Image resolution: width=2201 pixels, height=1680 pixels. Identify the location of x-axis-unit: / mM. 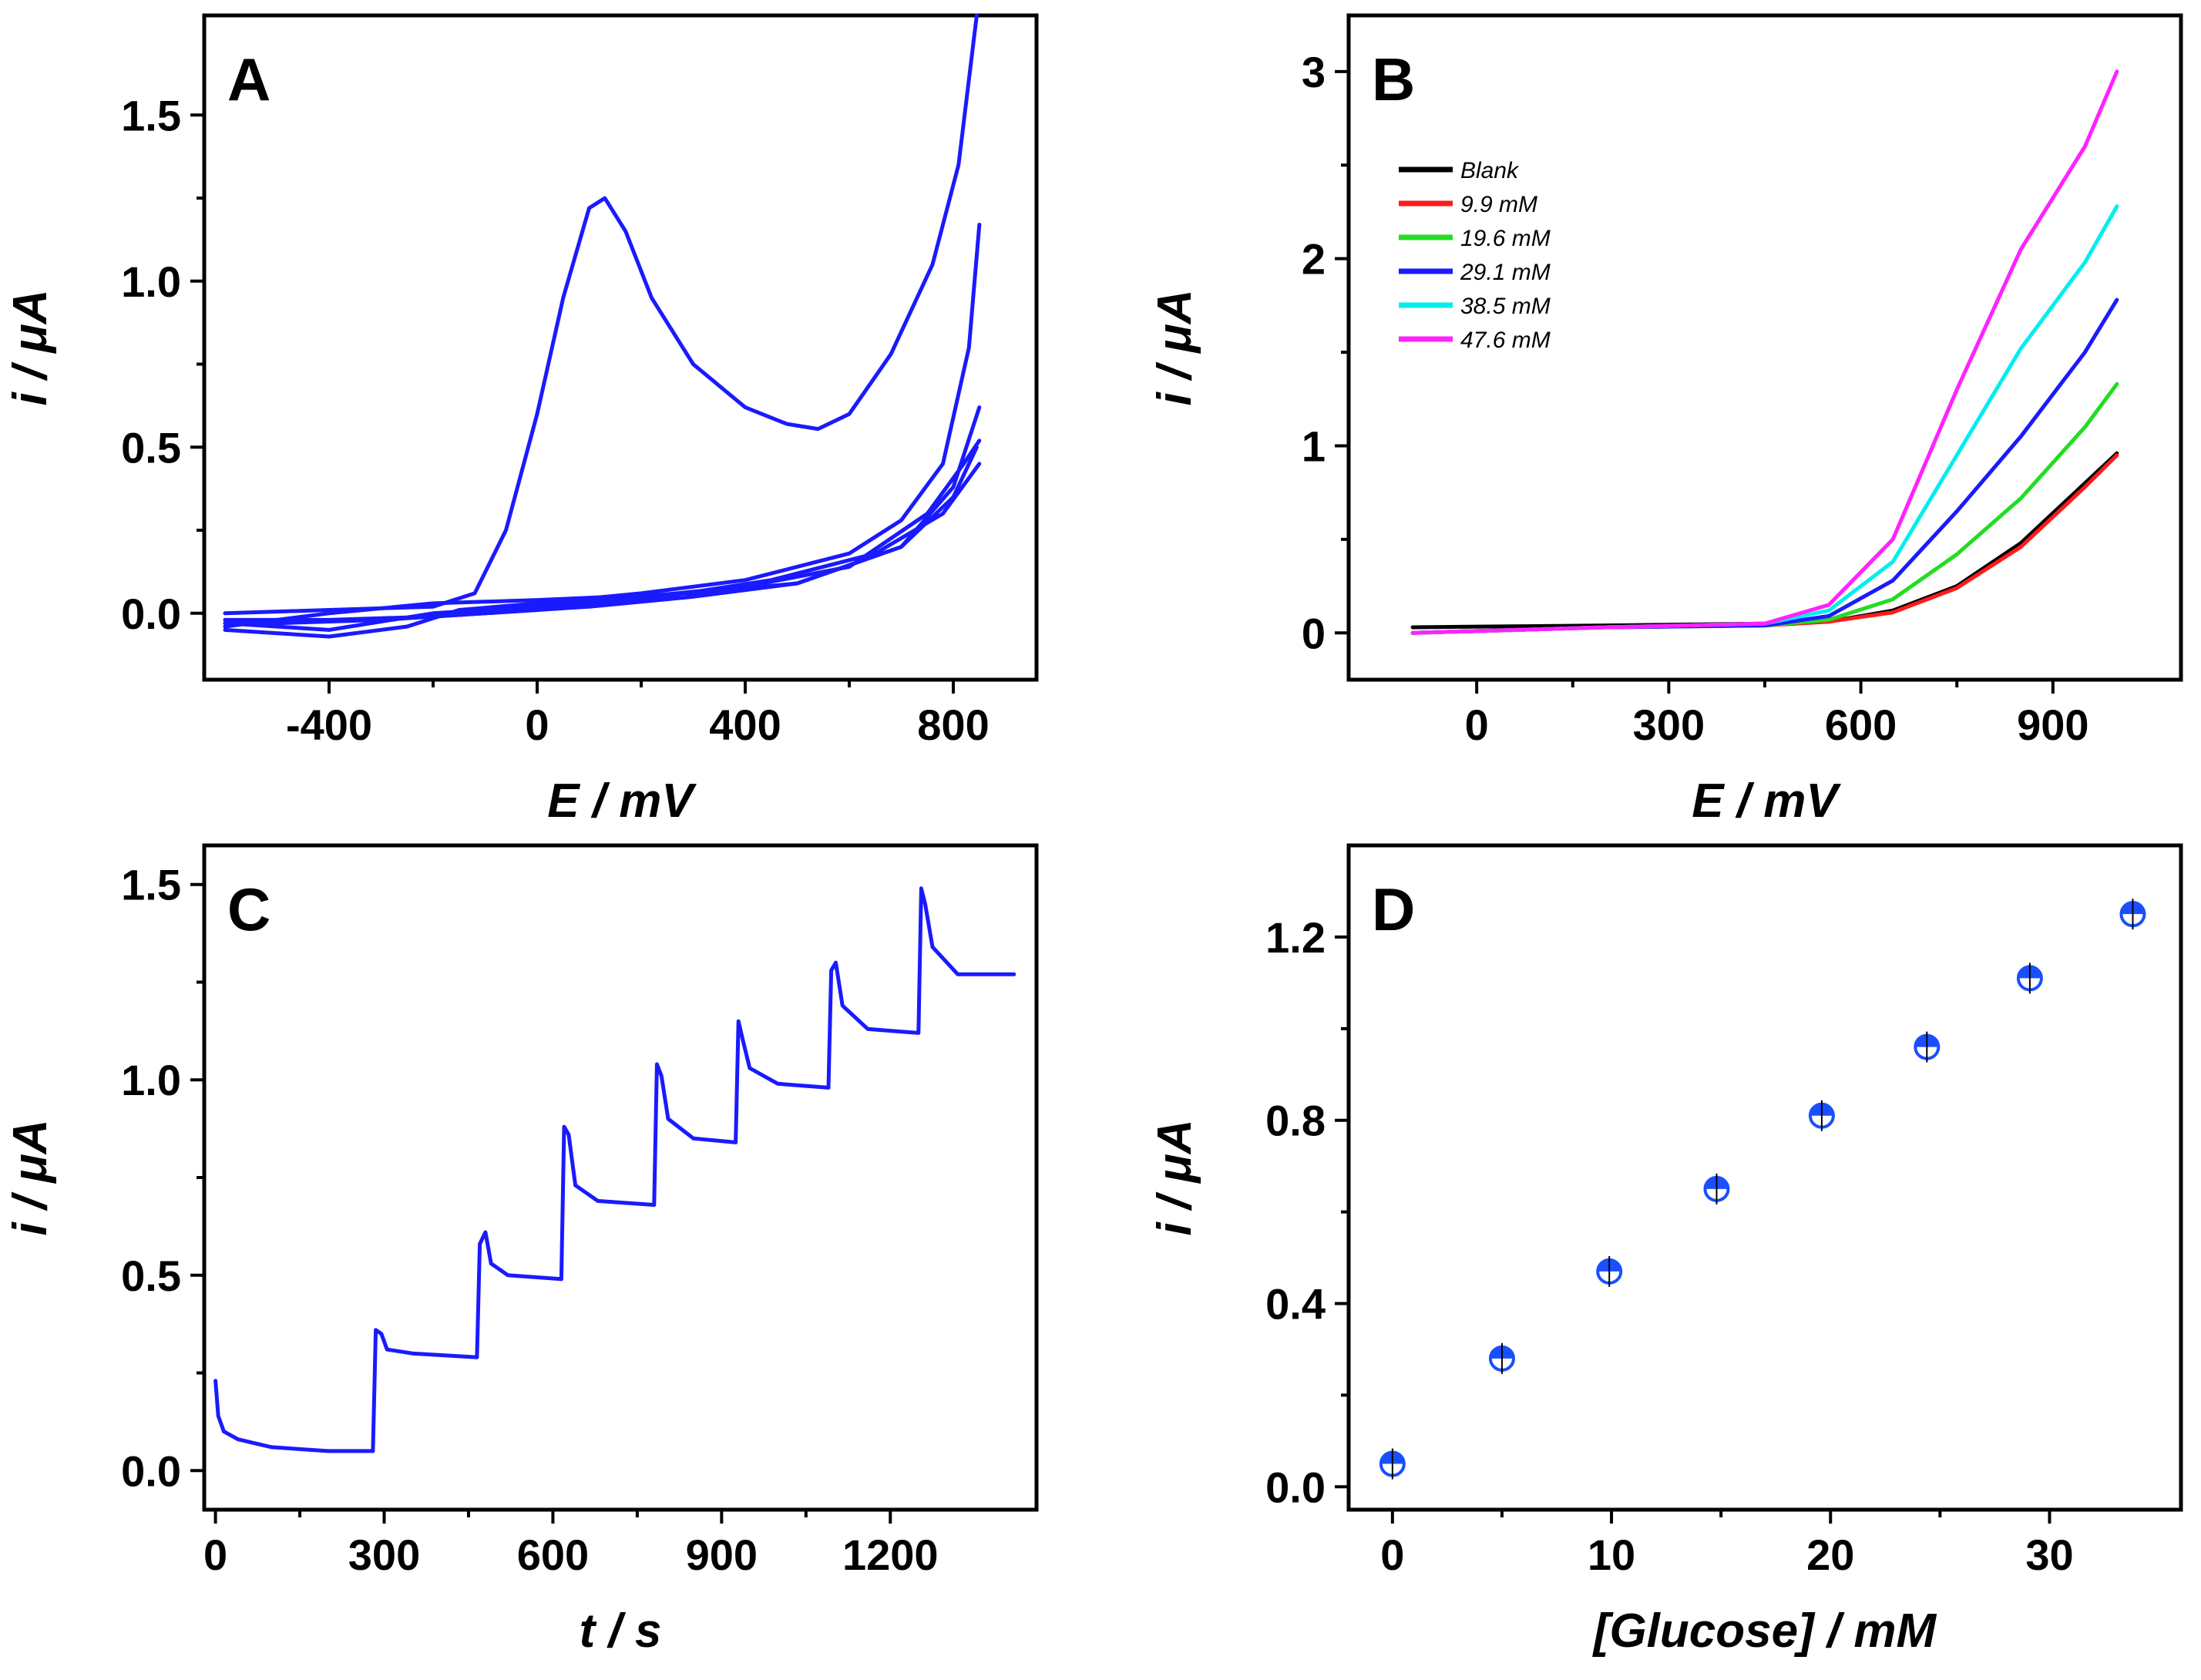
(1876, 1631).